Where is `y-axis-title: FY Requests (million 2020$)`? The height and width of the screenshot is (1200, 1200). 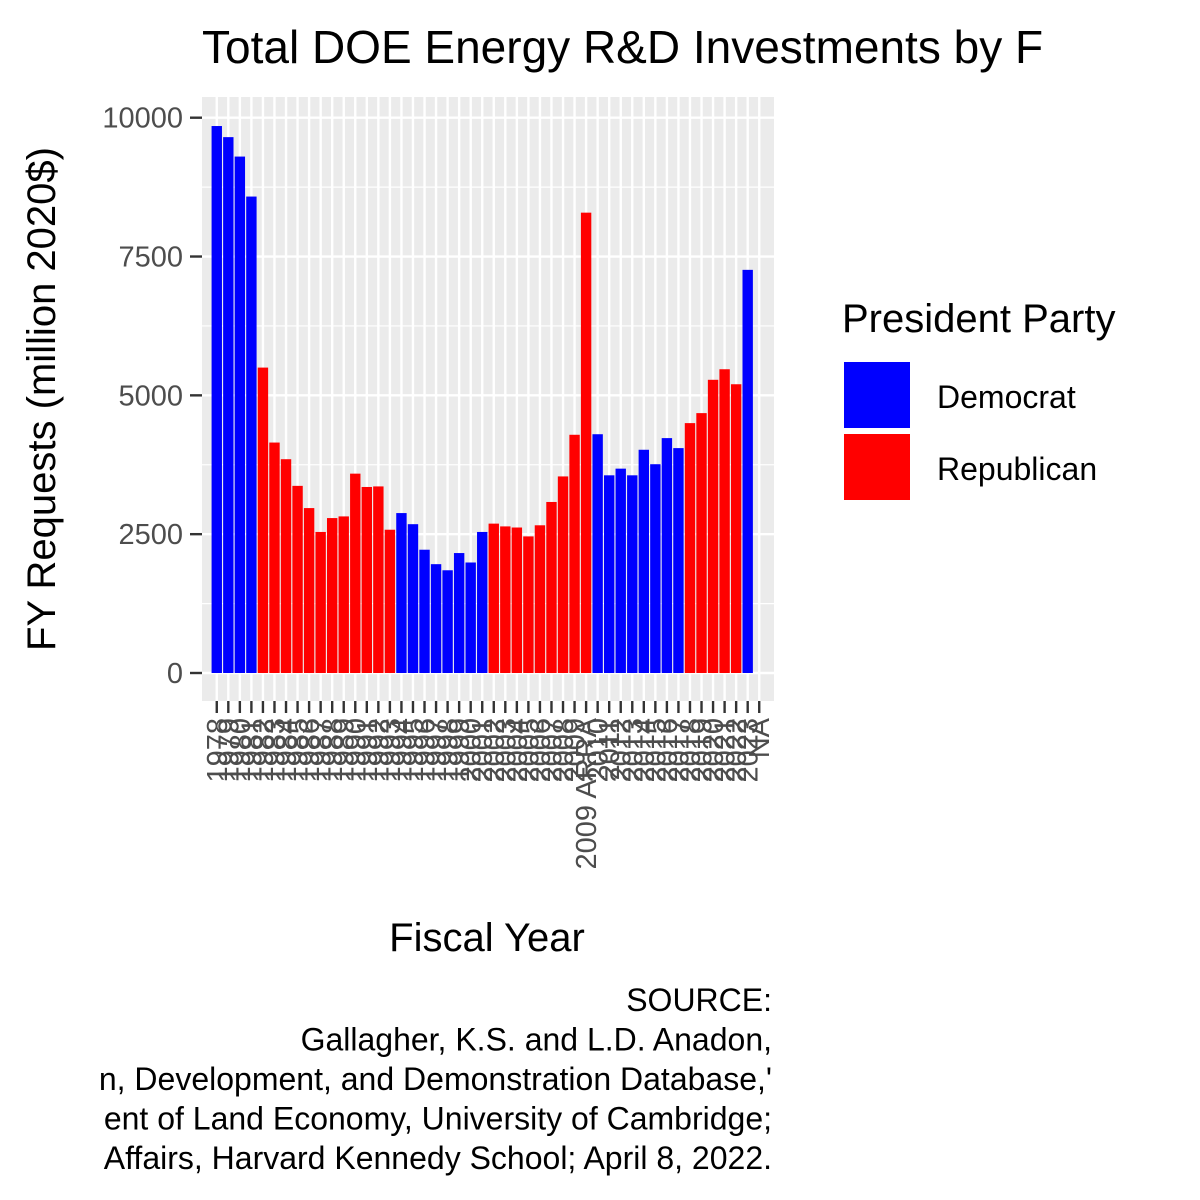 y-axis-title: FY Requests (million 2020$) is located at coordinates (42, 399).